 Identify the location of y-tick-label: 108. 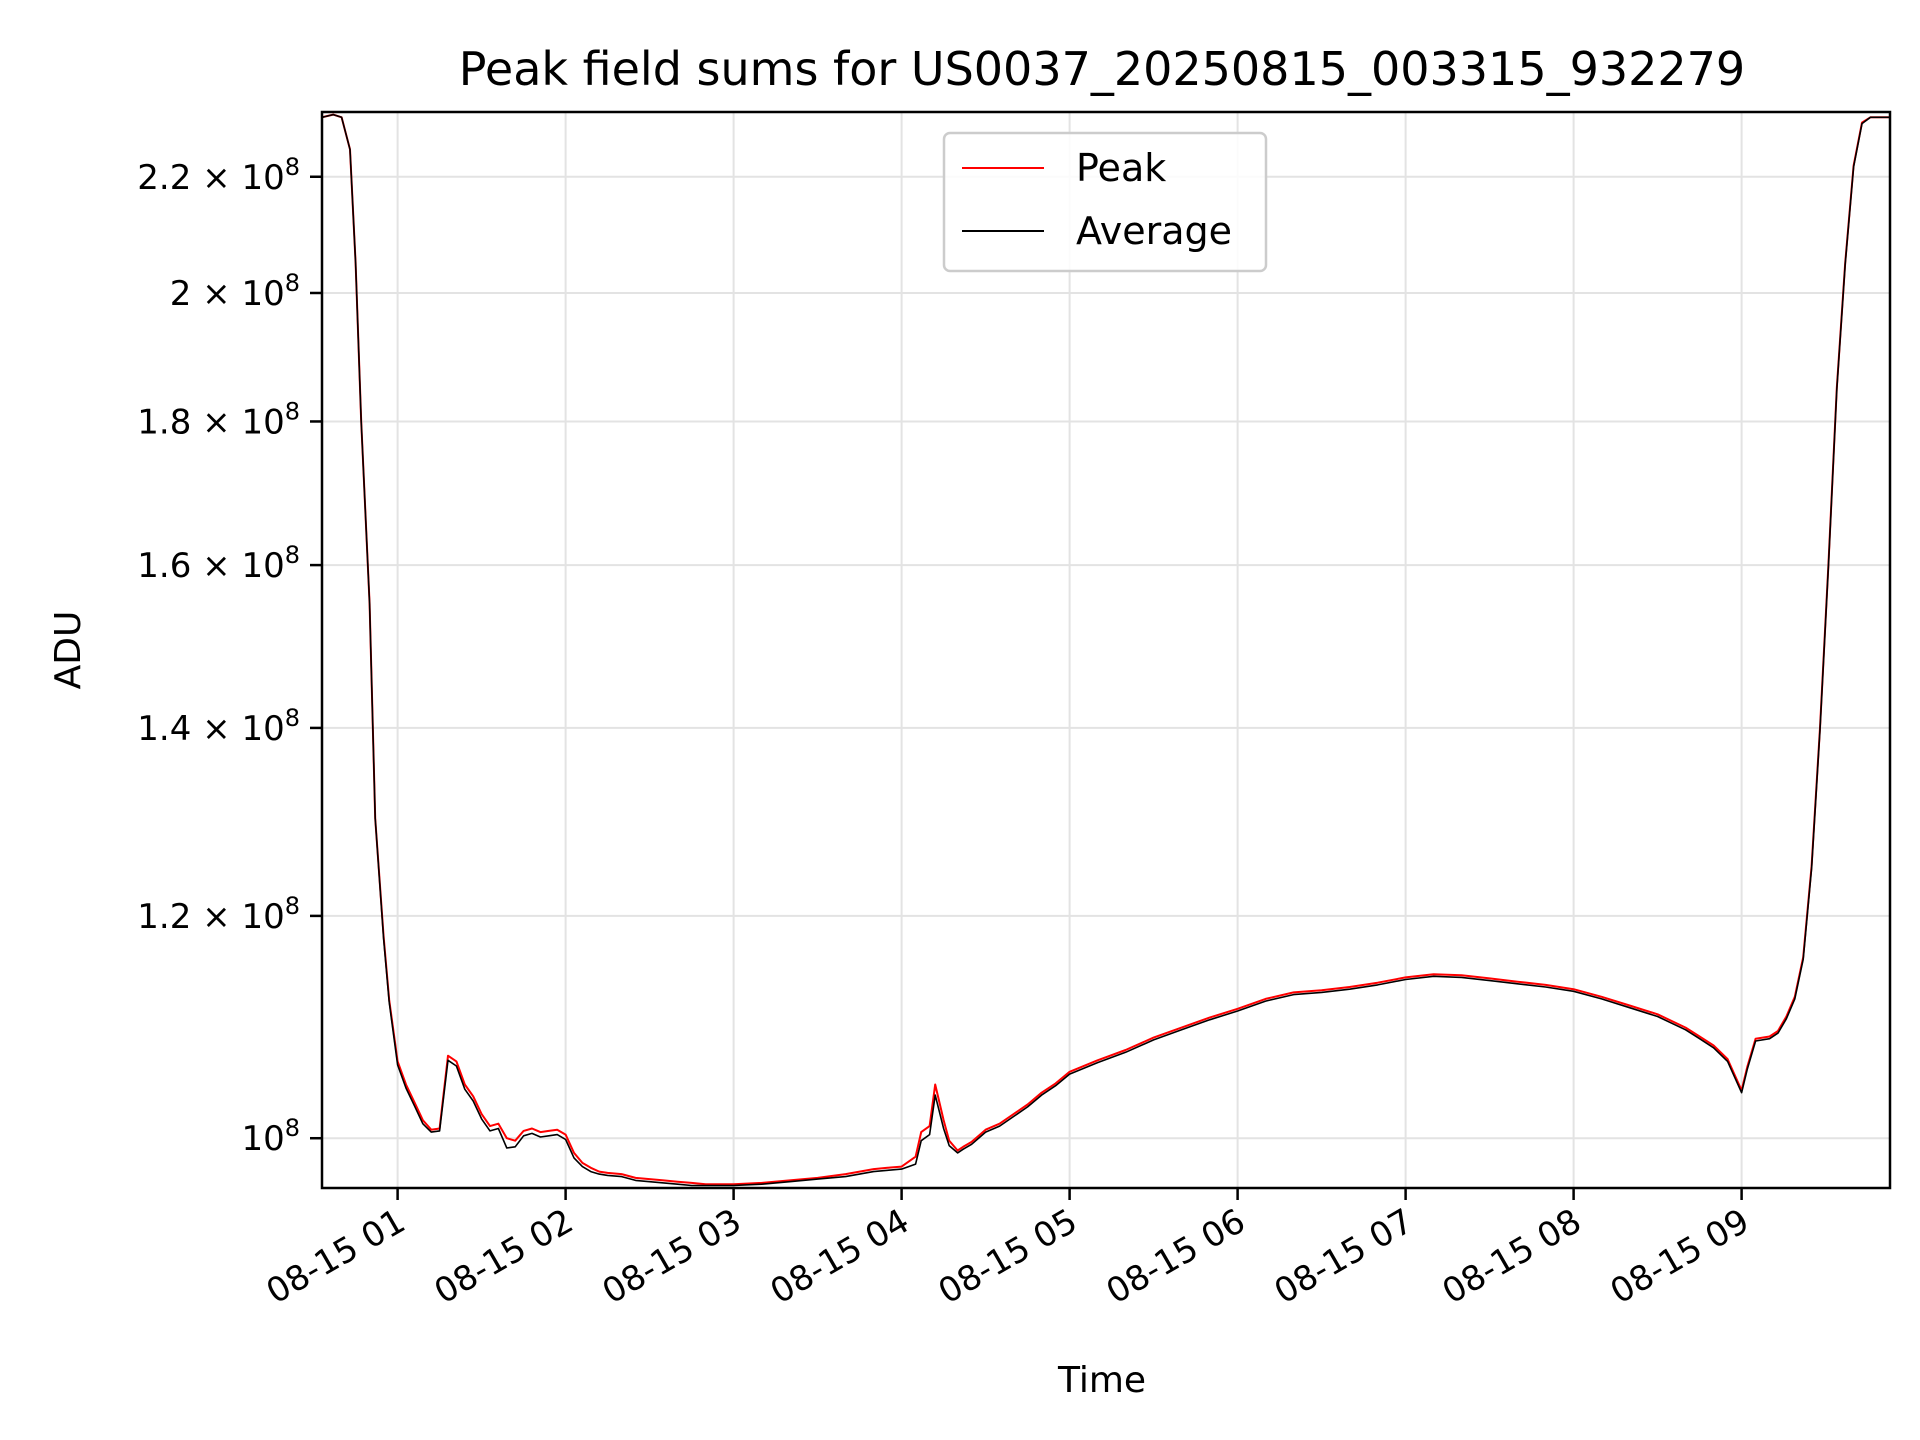
(270, 1136).